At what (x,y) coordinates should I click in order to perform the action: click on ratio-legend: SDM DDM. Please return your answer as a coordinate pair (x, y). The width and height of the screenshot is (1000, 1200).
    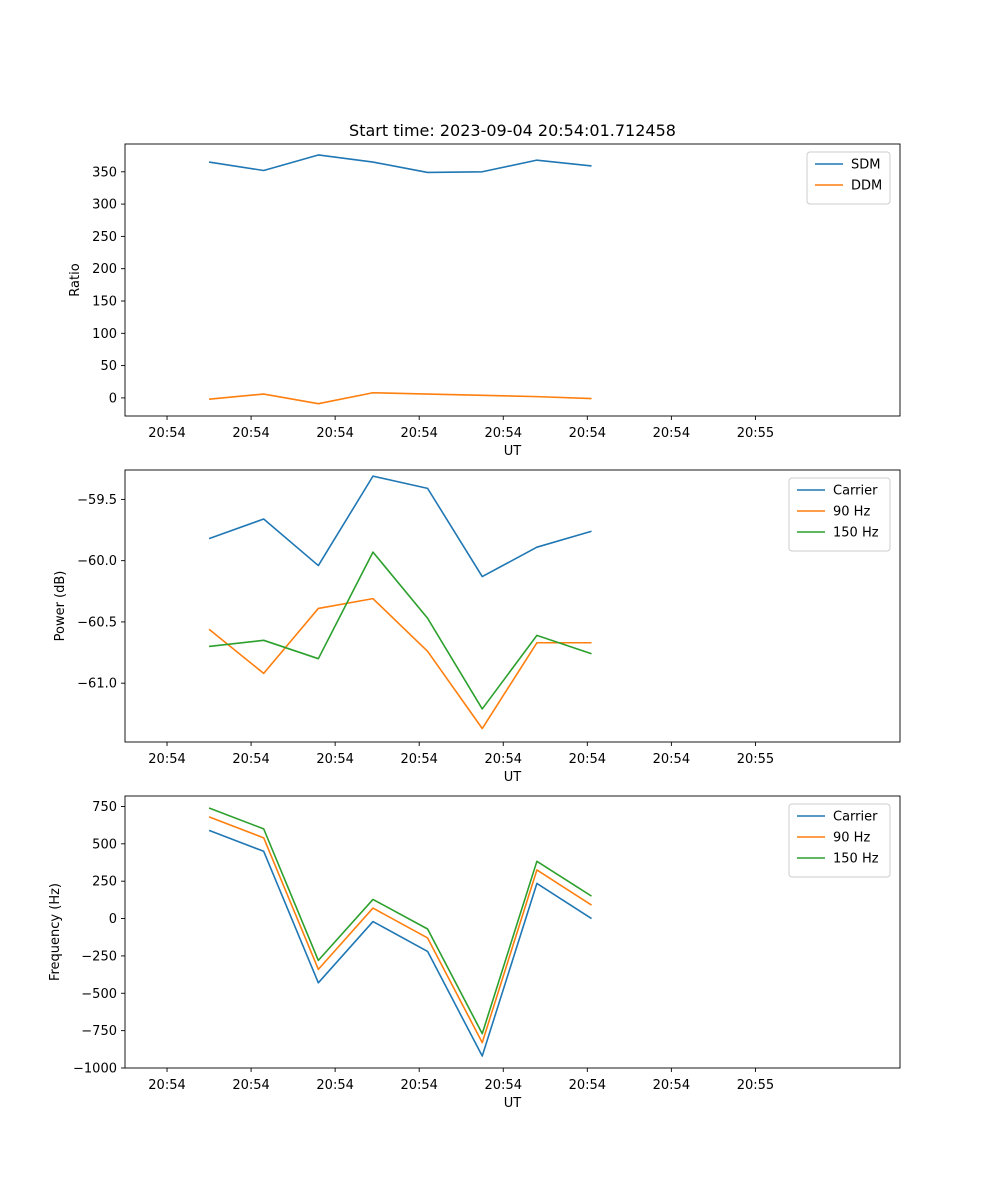
    Looking at the image, I should click on (848, 178).